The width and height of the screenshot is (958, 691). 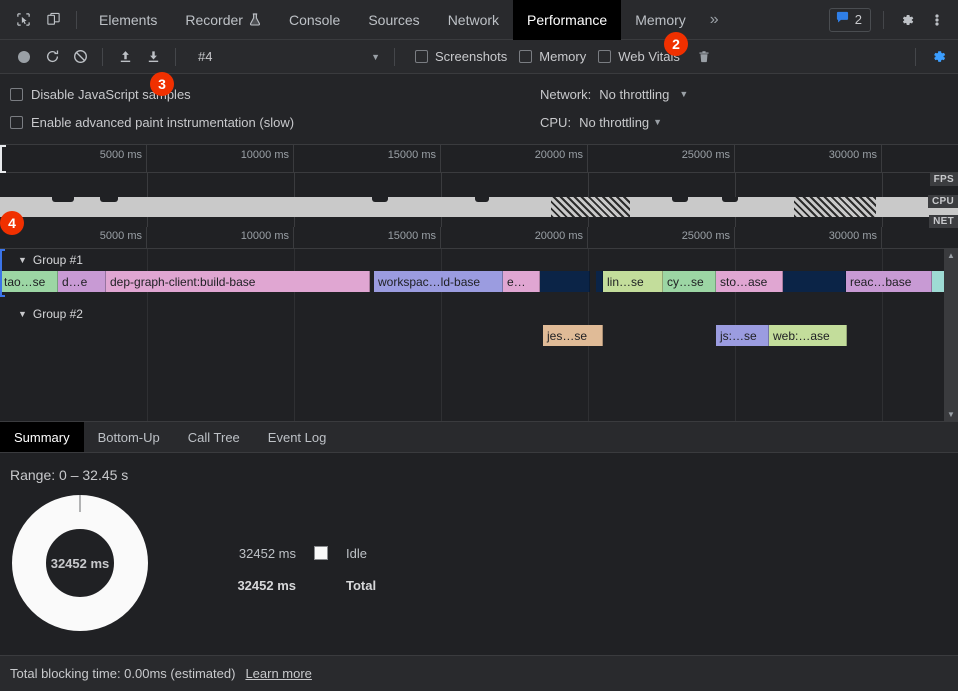 What do you see at coordinates (558, 236) in the screenshot?
I see `flame-tick-label: 20000 ms` at bounding box center [558, 236].